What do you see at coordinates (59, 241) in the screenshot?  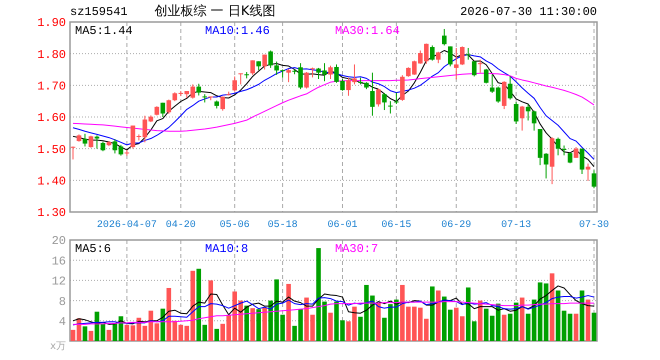 I see `y-tick-label: 20` at bounding box center [59, 241].